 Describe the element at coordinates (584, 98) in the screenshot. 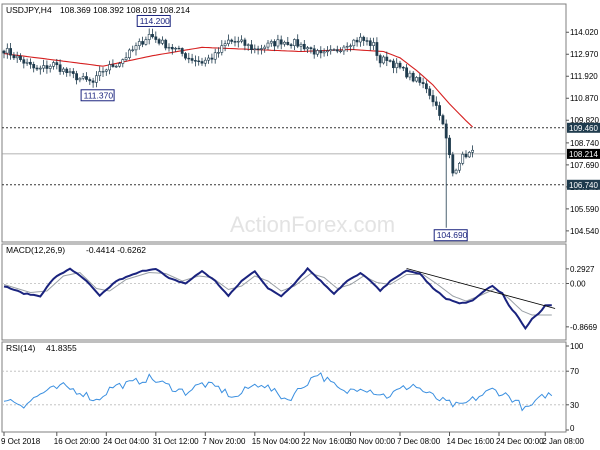

I see `price-tick-label-3: 110.870` at that location.